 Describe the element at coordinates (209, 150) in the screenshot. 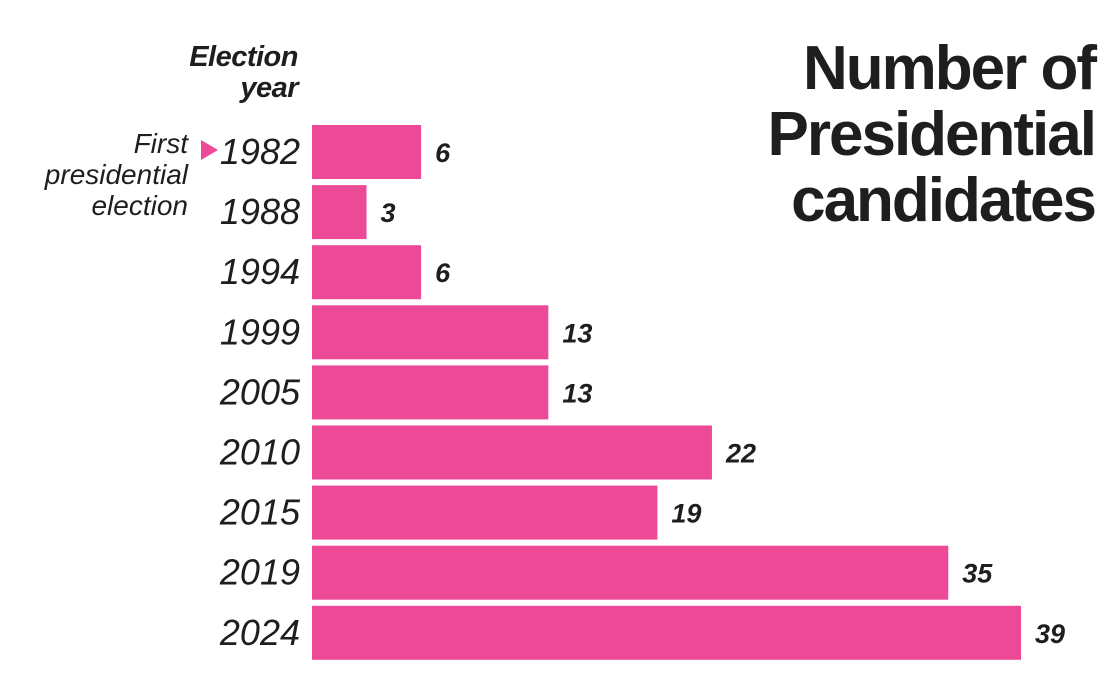

I see `annotation-pointer-icon` at that location.